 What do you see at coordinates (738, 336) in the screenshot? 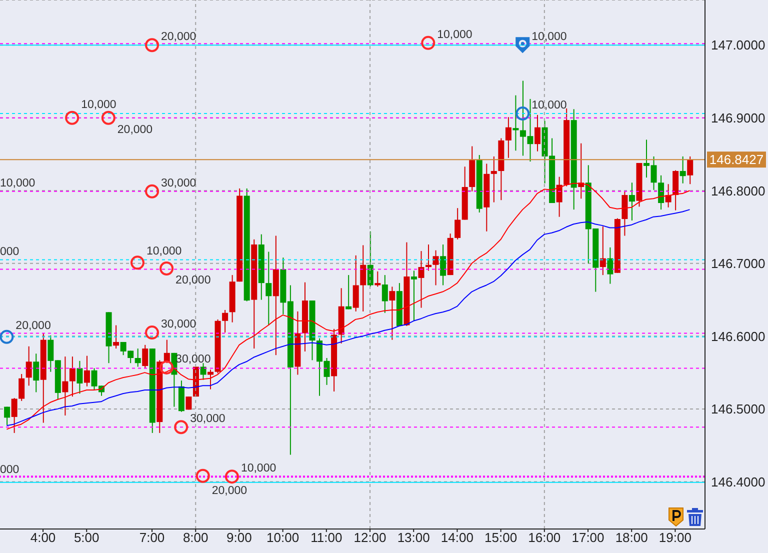
I see `y-tick-label: 146.6000` at bounding box center [738, 336].